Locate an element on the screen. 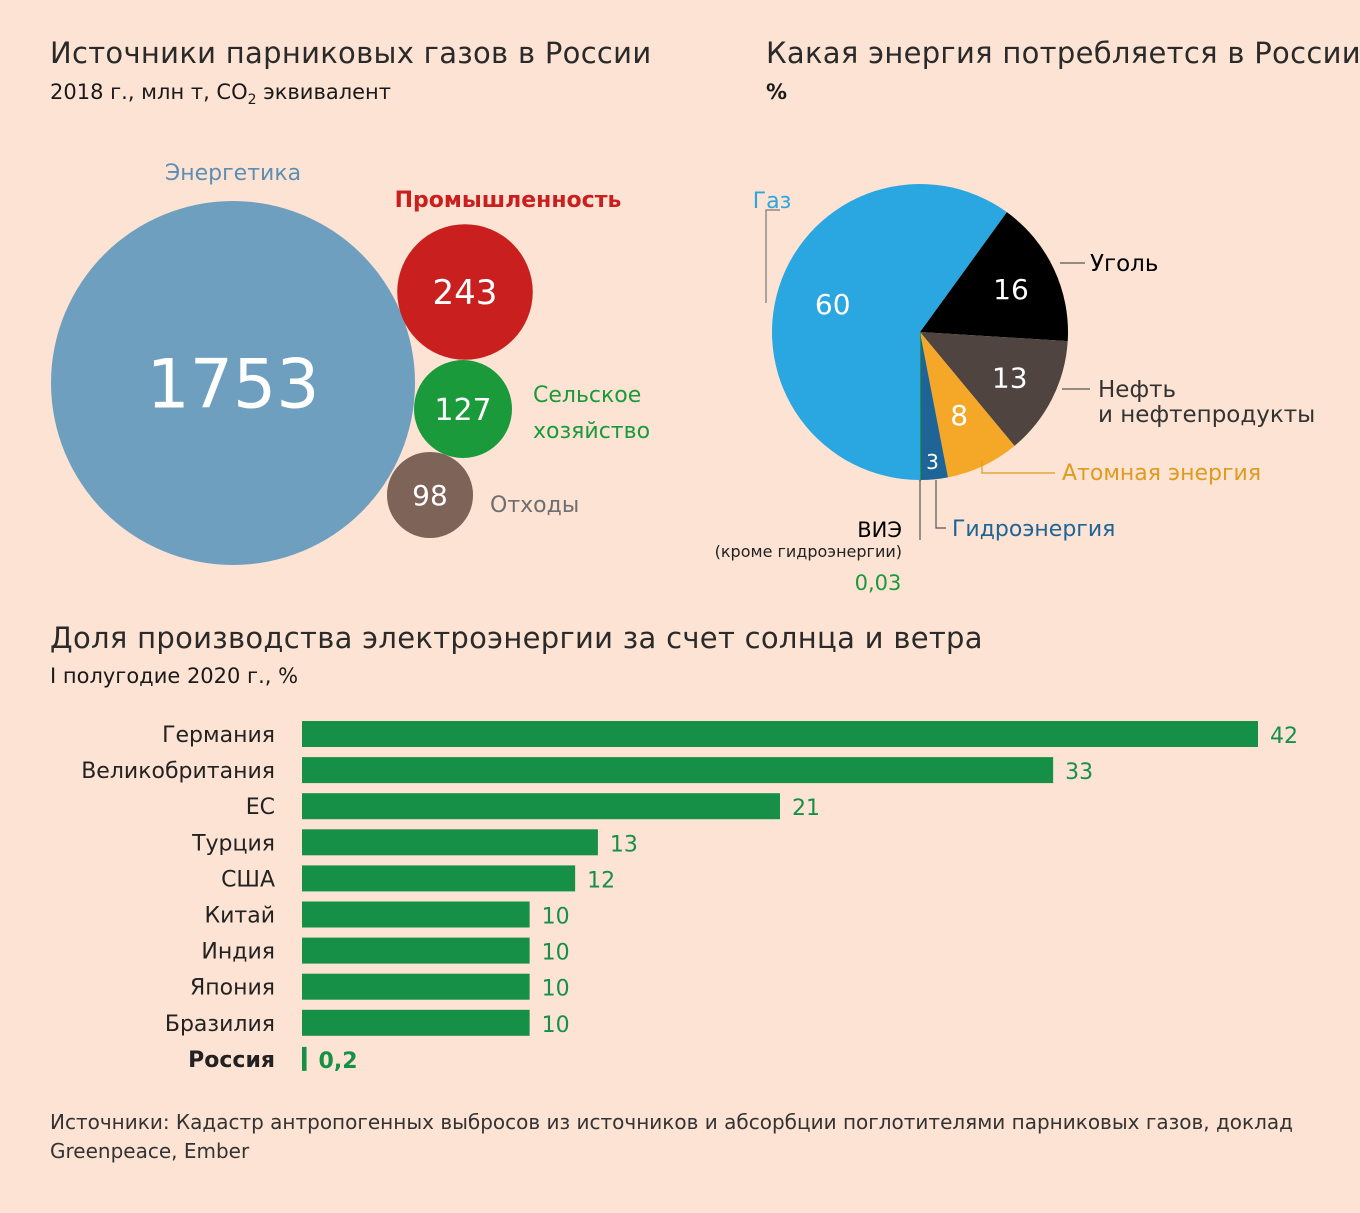  pie-category-label: Газ is located at coordinates (772, 201).